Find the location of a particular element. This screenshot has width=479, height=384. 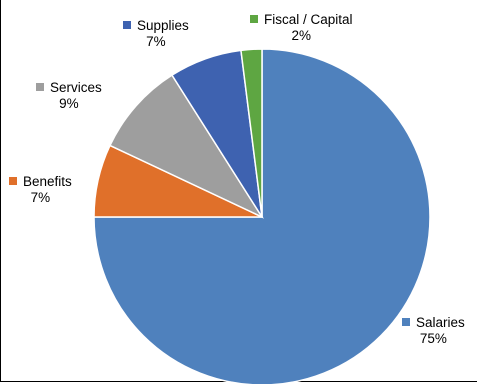

slice-services is located at coordinates (186, 146).